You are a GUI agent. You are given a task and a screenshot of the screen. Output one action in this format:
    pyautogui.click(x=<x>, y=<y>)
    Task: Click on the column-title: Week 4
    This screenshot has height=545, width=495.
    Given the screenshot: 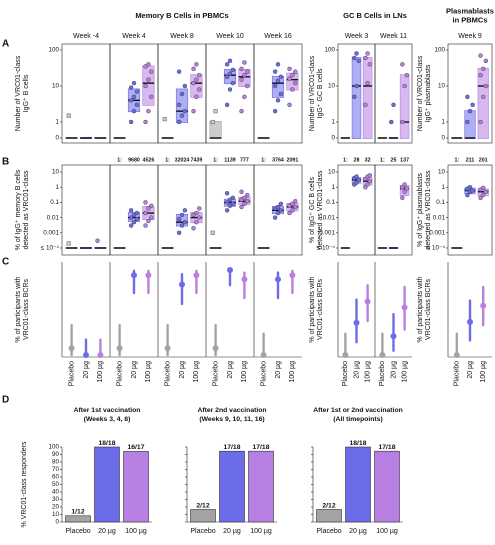 What is the action you would take?
    pyautogui.click(x=134, y=36)
    